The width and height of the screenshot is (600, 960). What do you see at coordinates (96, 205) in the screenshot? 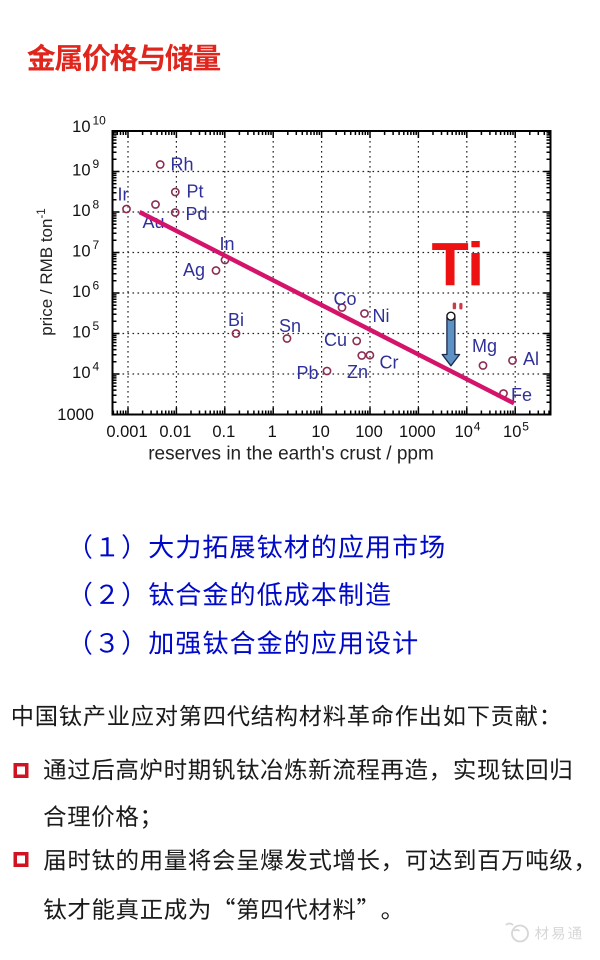
I see `svg-text: 8` at bounding box center [96, 205].